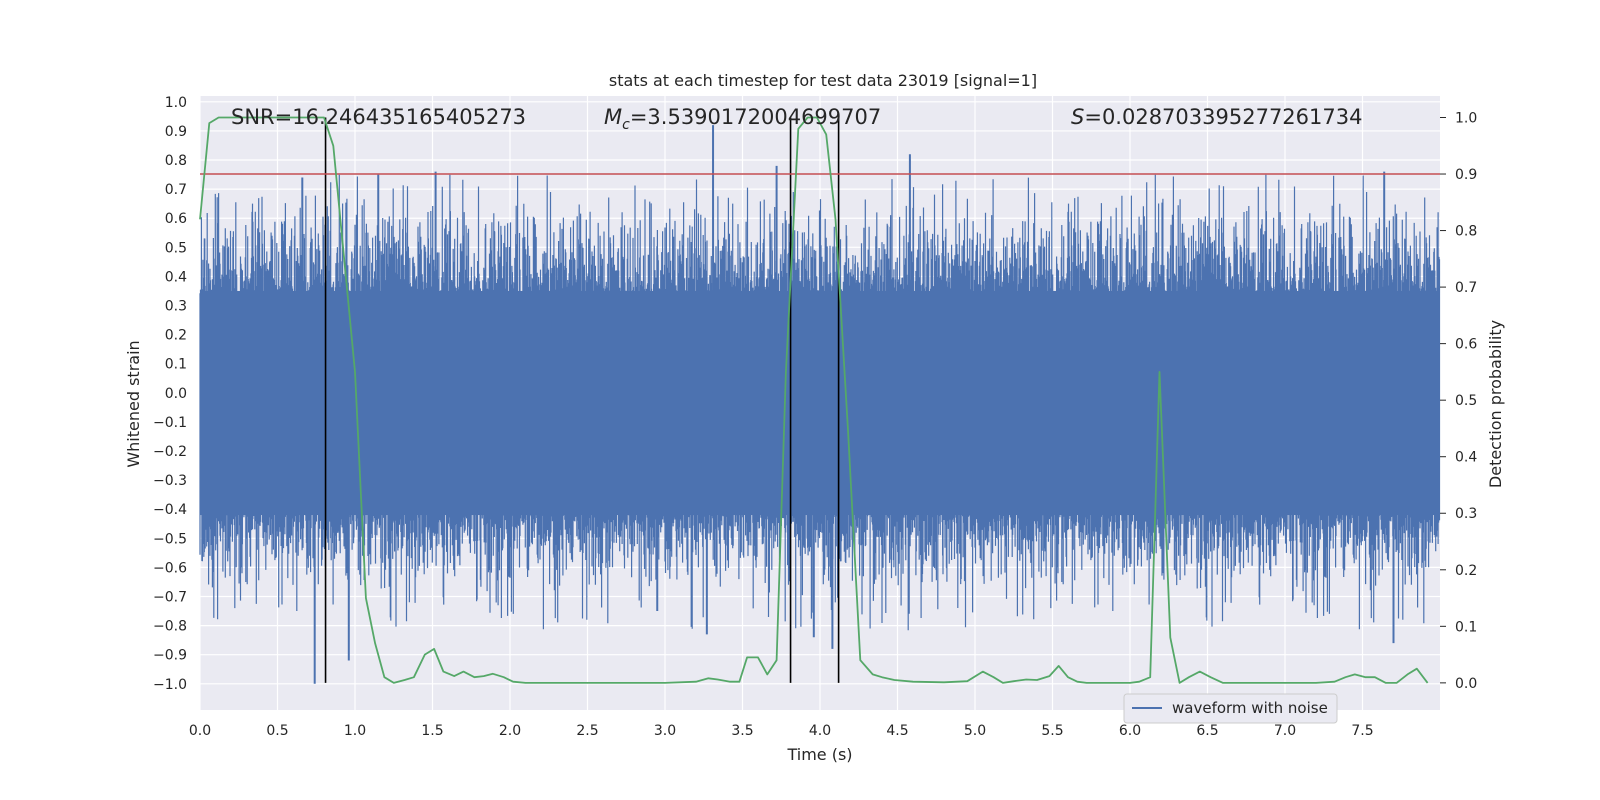 This screenshot has height=800, width=1600. What do you see at coordinates (170, 481) in the screenshot?
I see `left-y-tick-label-13: −0.3` at bounding box center [170, 481].